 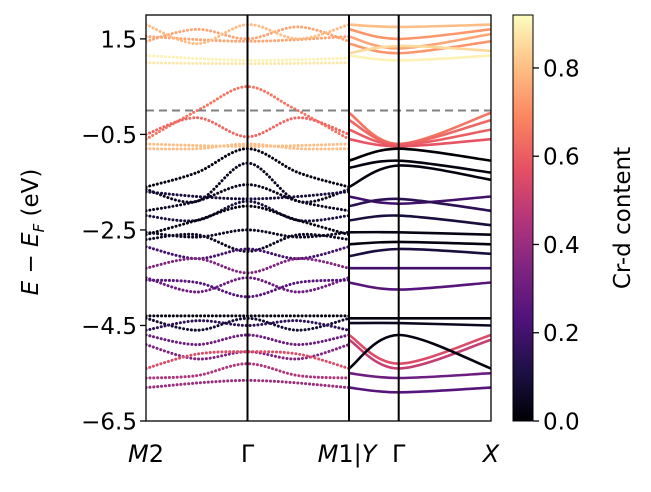 I want to click on y-tick-label-2: −2.5, so click(x=109, y=231).